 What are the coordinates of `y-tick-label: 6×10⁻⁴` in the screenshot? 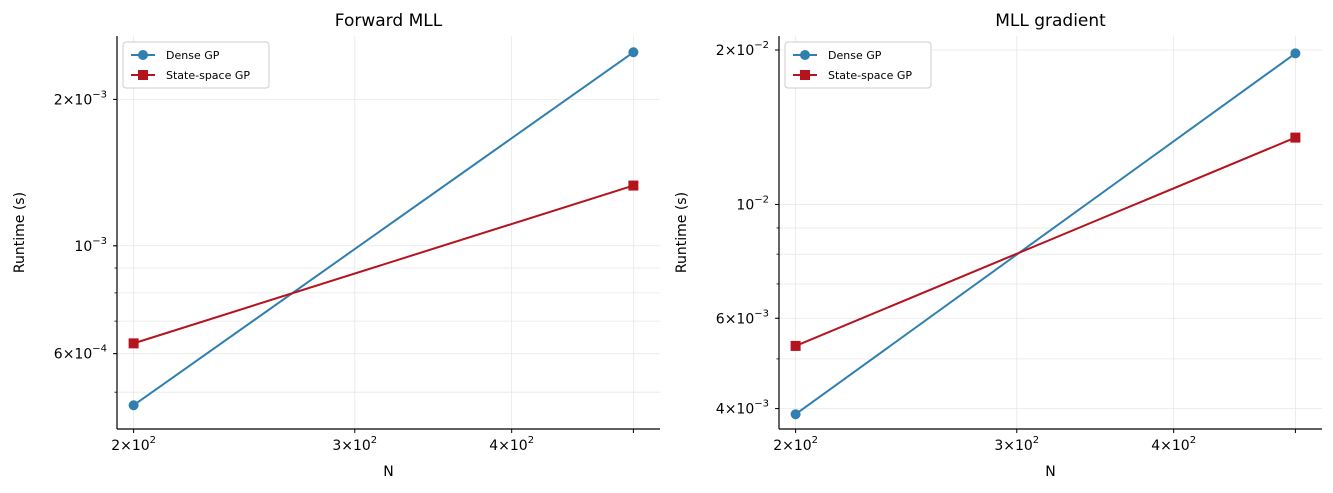 It's located at (80, 353).